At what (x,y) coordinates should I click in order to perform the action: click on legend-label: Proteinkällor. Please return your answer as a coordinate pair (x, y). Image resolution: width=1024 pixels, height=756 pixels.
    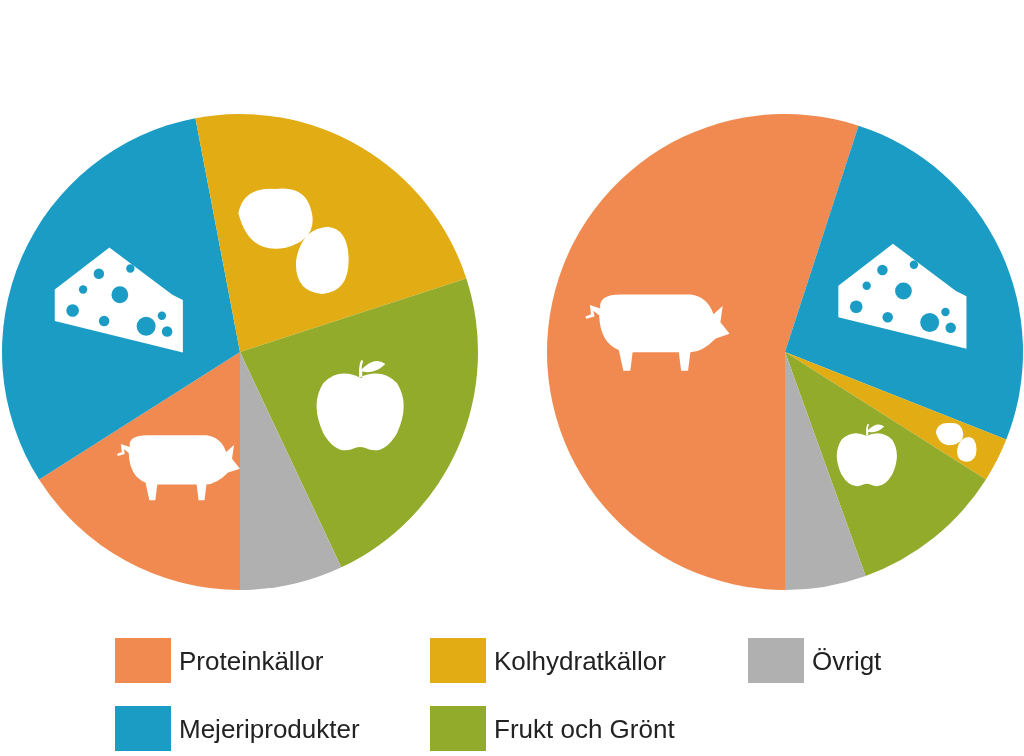
    Looking at the image, I should click on (251, 661).